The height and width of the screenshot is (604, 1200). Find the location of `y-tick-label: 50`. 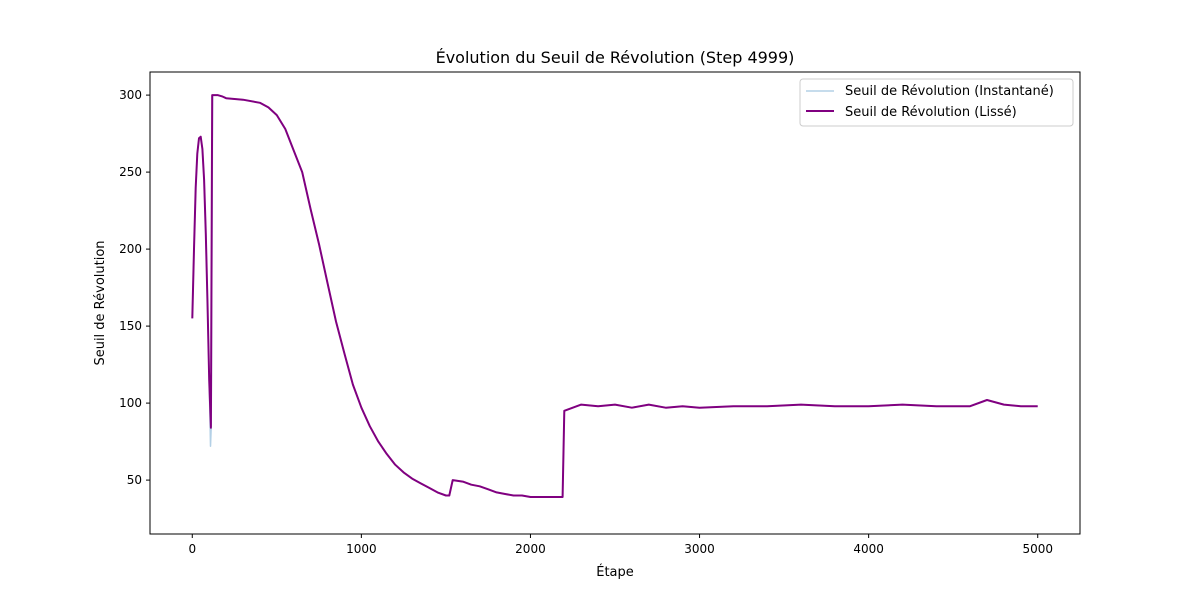

y-tick-label: 50 is located at coordinates (134, 480).